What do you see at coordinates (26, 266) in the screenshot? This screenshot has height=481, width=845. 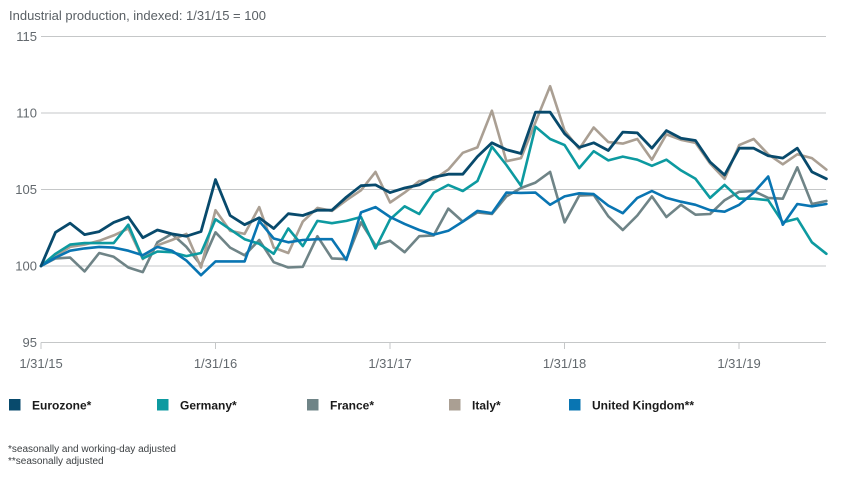 I see `svg-text: 100` at bounding box center [26, 266].